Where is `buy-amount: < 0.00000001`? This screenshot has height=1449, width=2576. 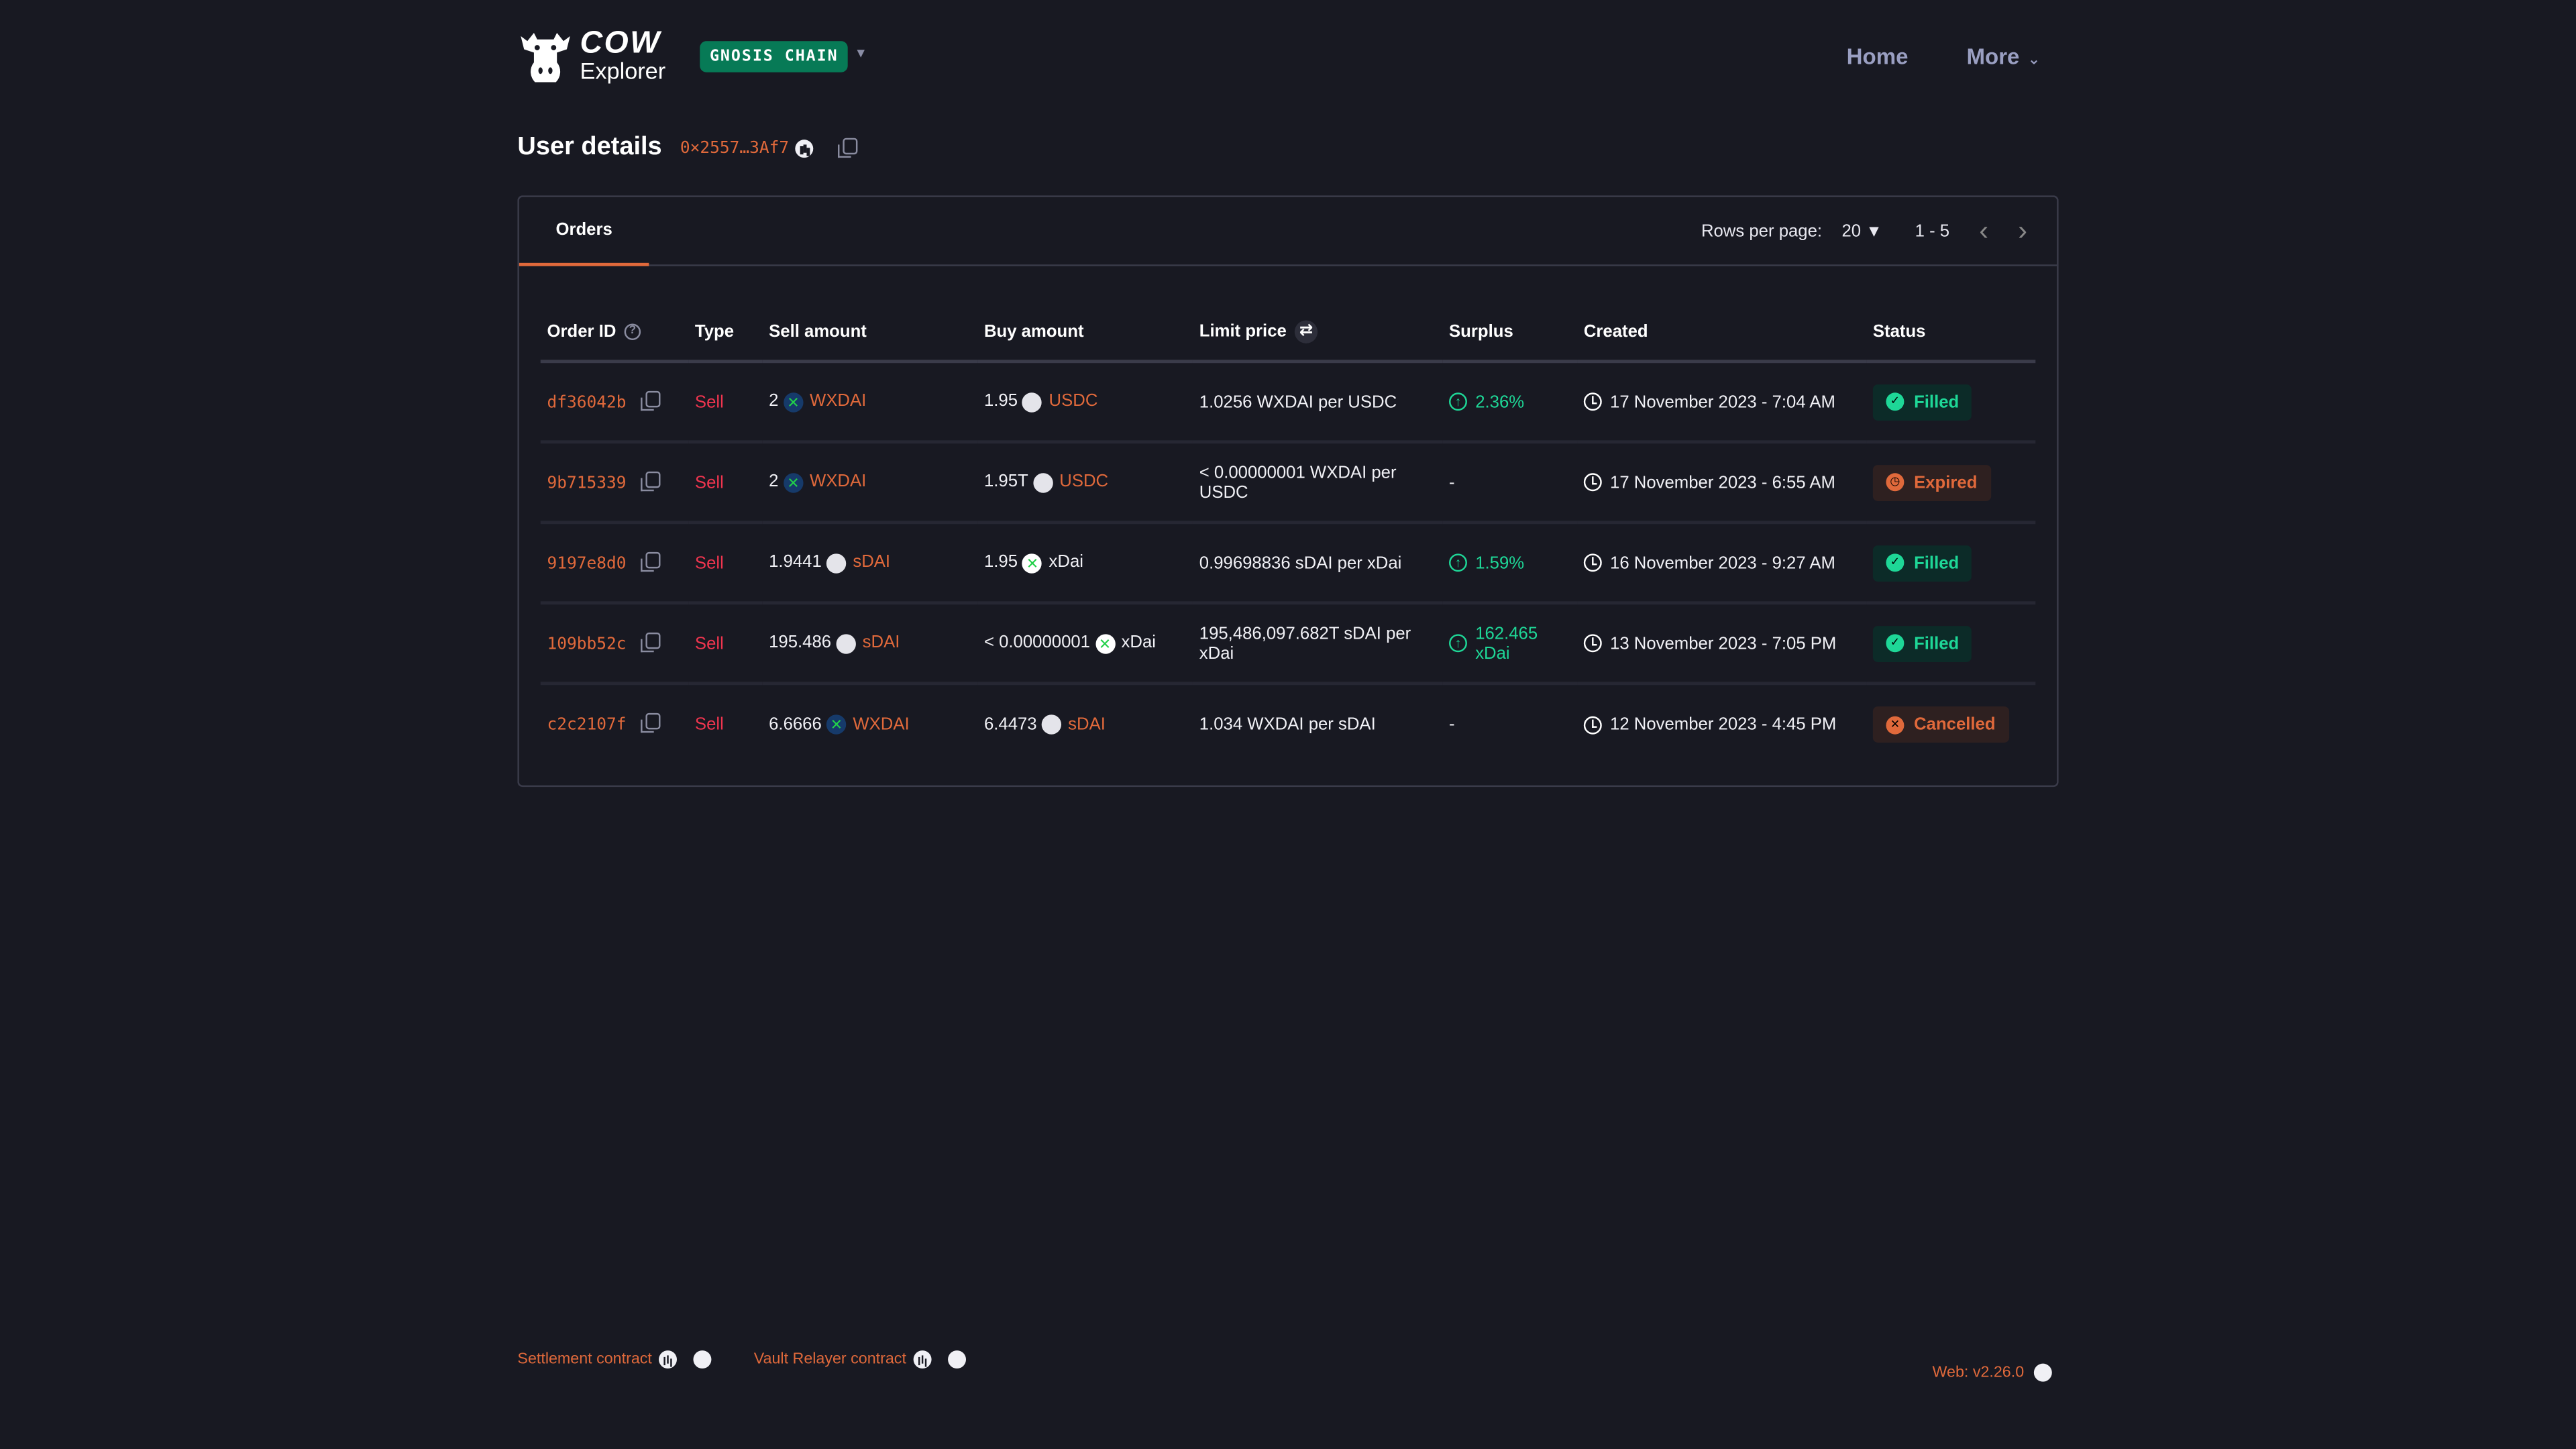 buy-amount: < 0.00000001 is located at coordinates (1036, 643).